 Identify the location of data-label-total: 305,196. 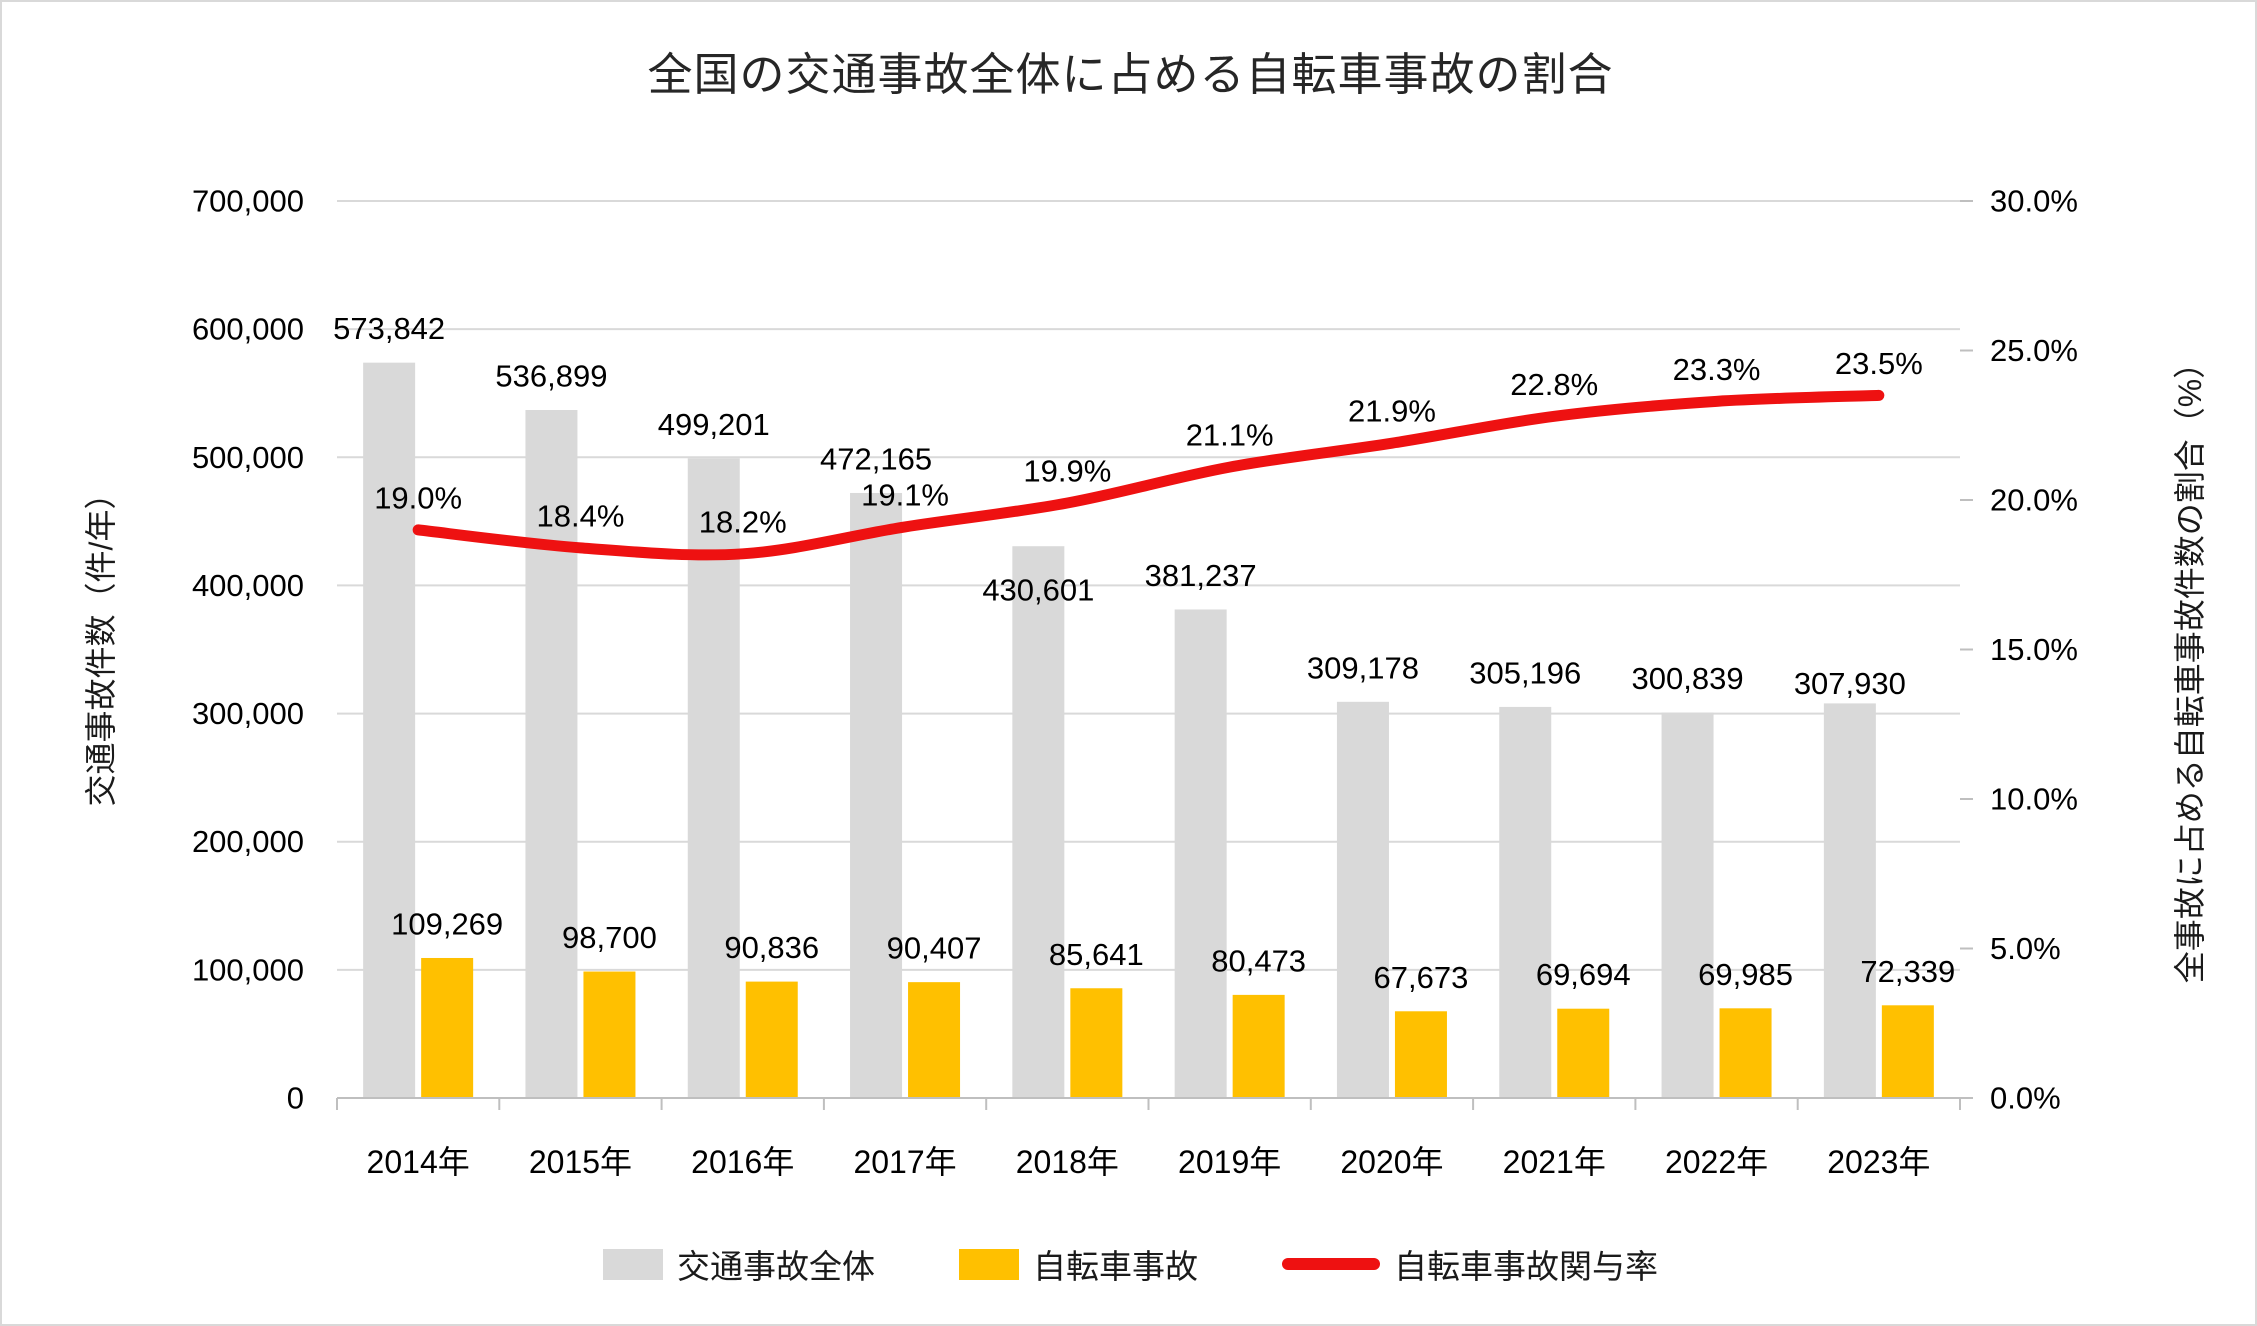
(1525, 672).